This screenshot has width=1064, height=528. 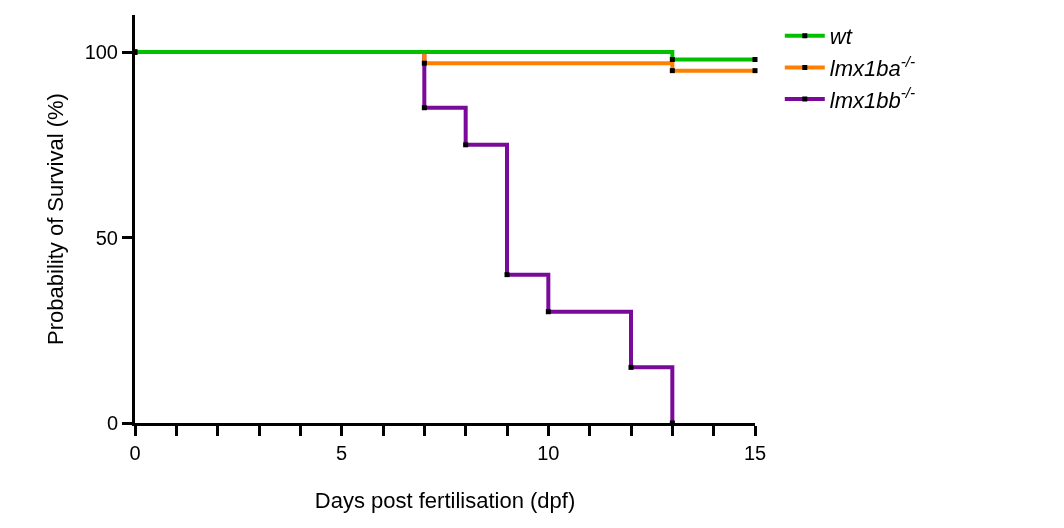 What do you see at coordinates (841, 37) in the screenshot?
I see `legend-label: wt` at bounding box center [841, 37].